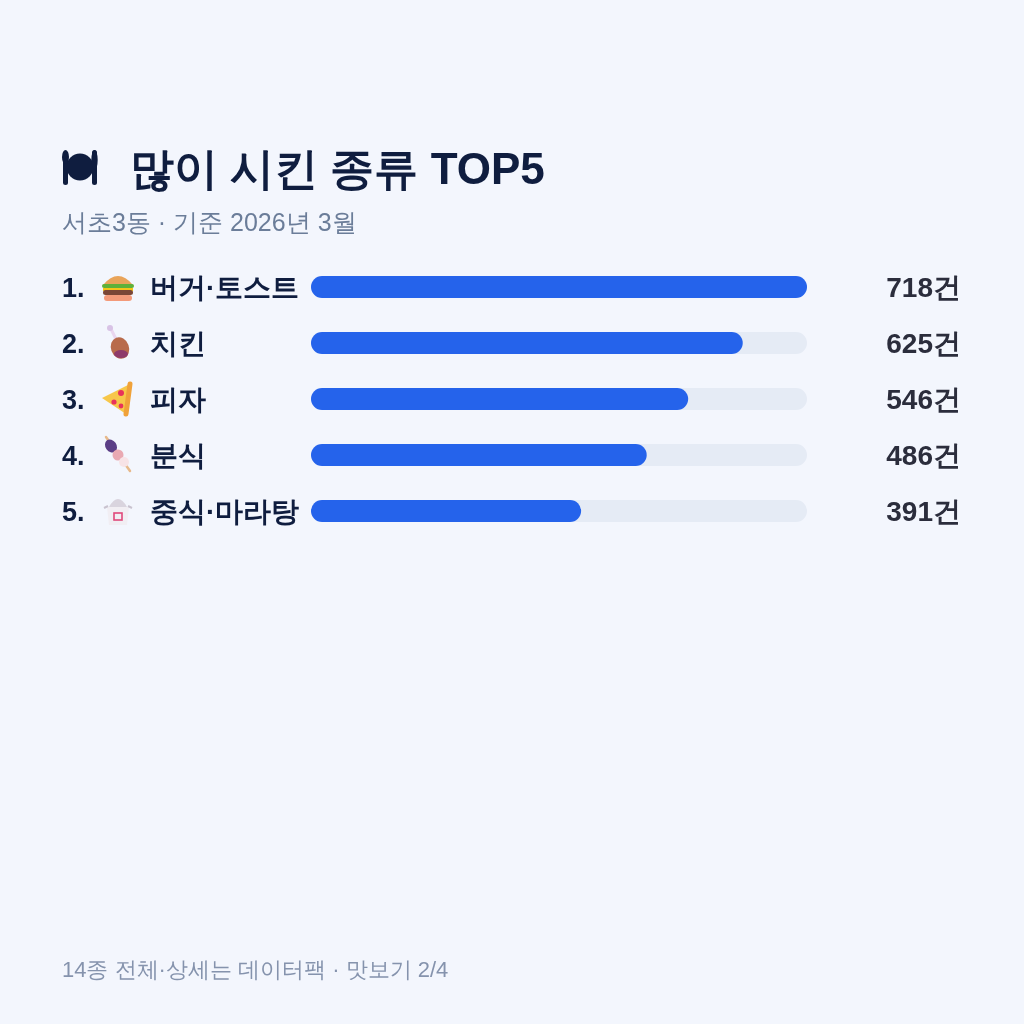  What do you see at coordinates (225, 287) in the screenshot?
I see `category-name: 버거·토스트` at bounding box center [225, 287].